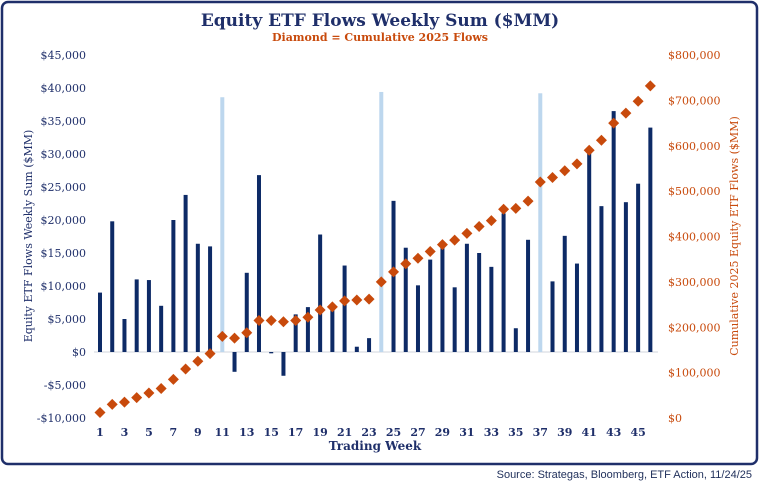 This screenshot has width=760, height=487. I want to click on x-tick-label: 13, so click(246, 432).